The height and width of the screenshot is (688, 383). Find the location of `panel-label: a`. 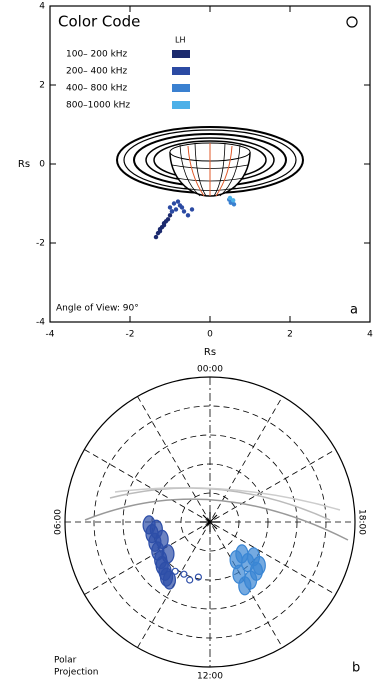

panel-label: a is located at coordinates (354, 310).